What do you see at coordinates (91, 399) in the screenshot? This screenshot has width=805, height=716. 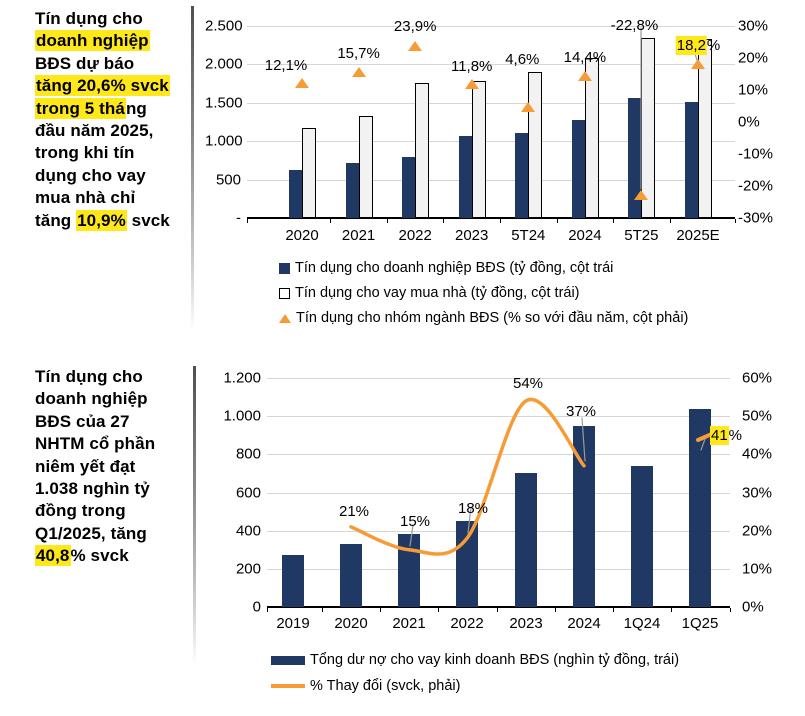 I see `plain-text: doanh nghiệp` at bounding box center [91, 399].